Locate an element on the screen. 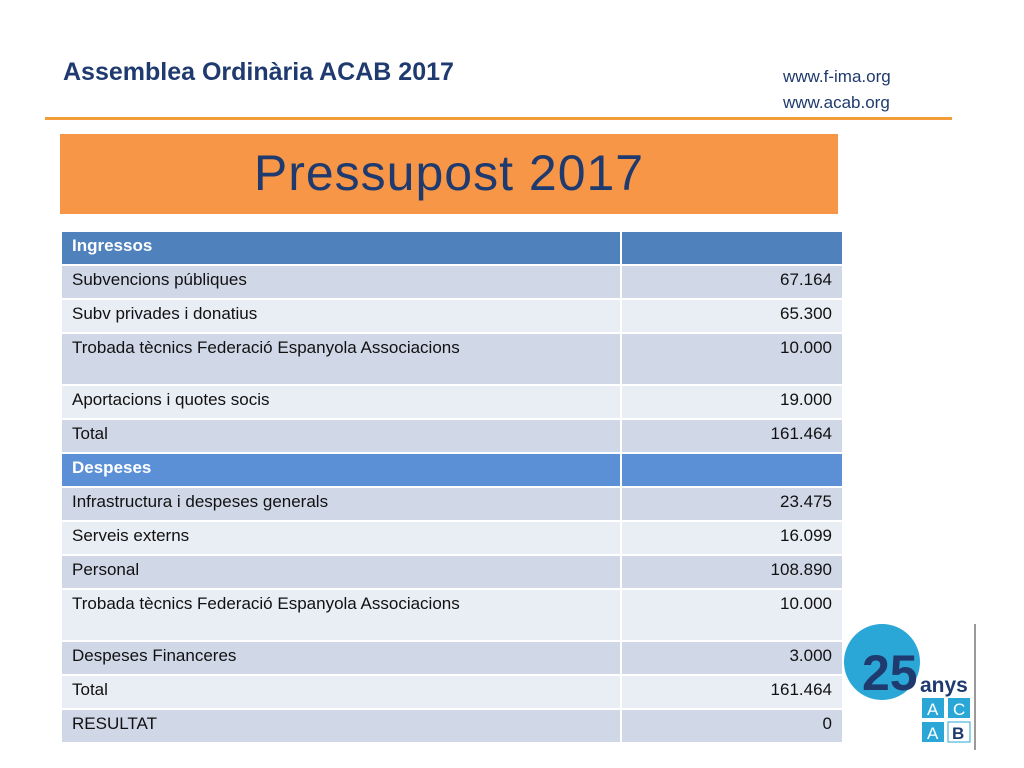 The width and height of the screenshot is (1024, 768). logo-box-a1 is located at coordinates (933, 708).